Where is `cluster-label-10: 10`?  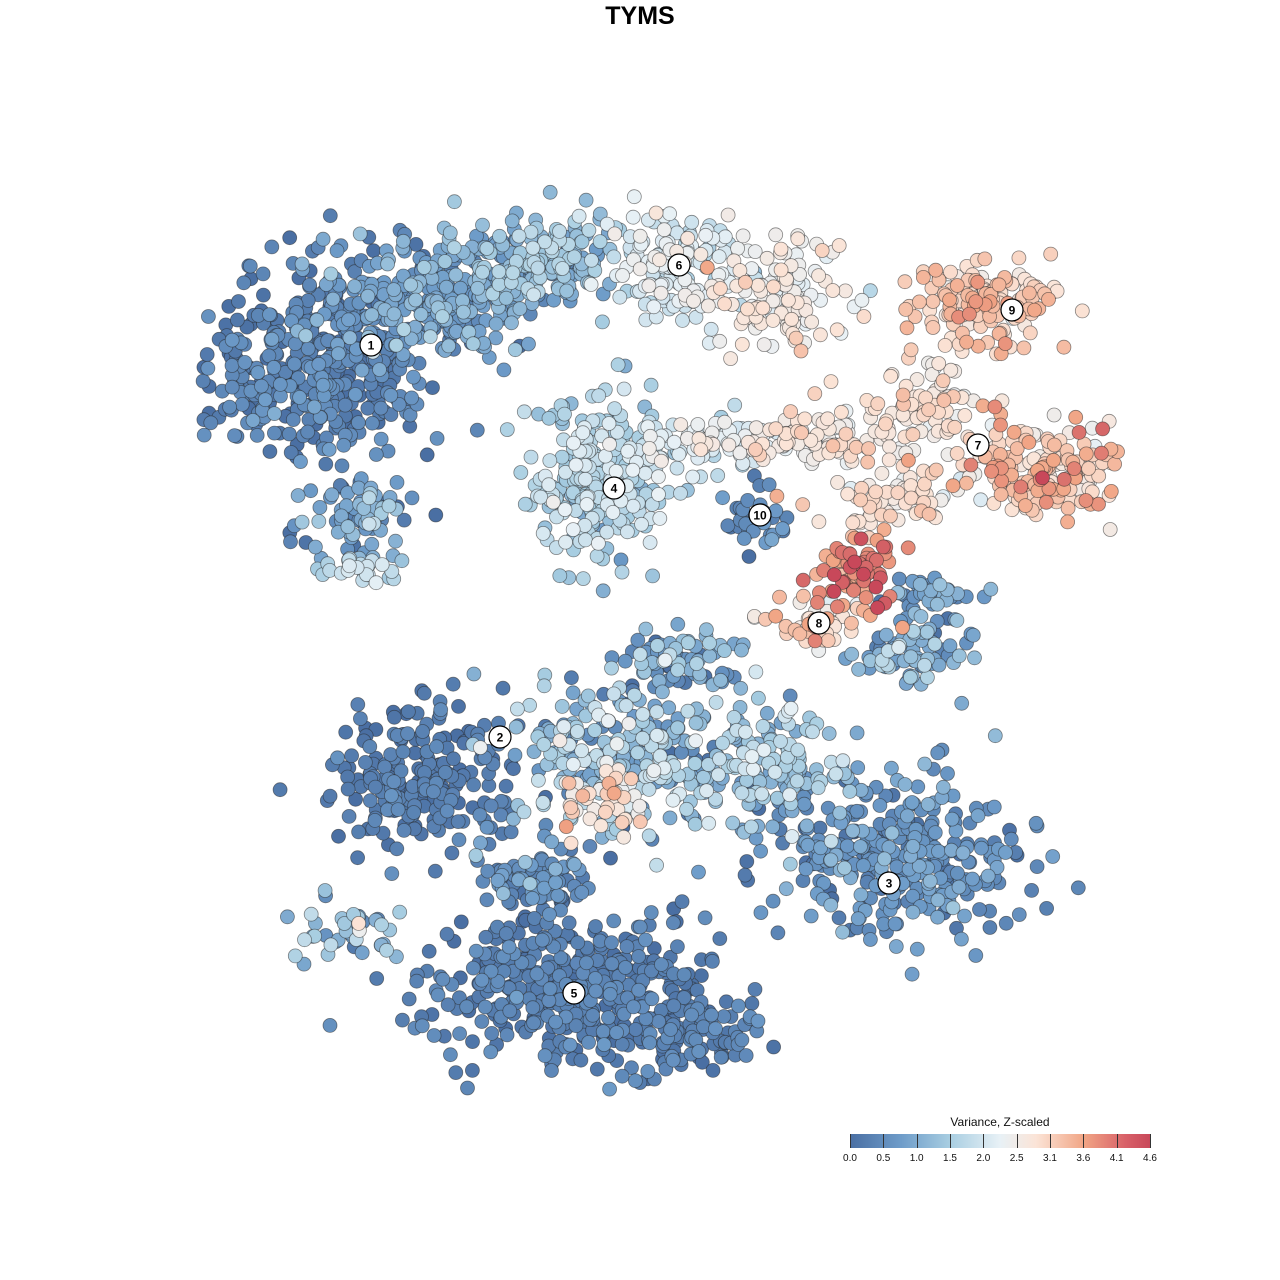
cluster-label-10: 10 is located at coordinates (760, 515).